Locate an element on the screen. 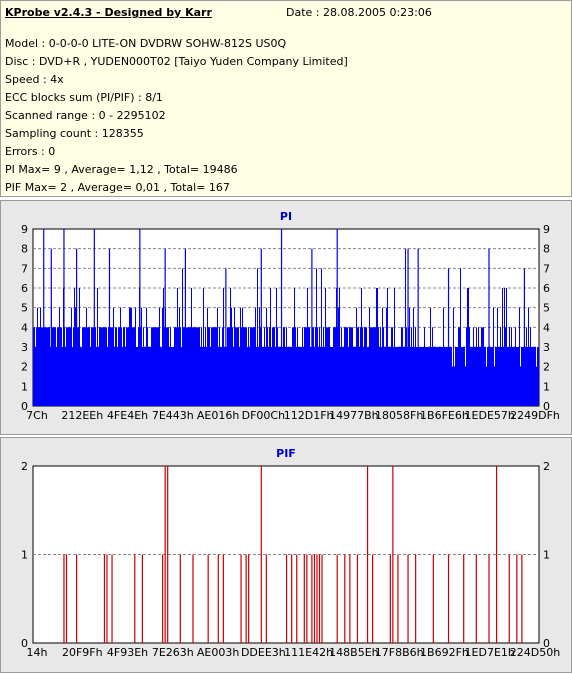 The height and width of the screenshot is (675, 572). info-errors: Errors : 0 is located at coordinates (30, 151).